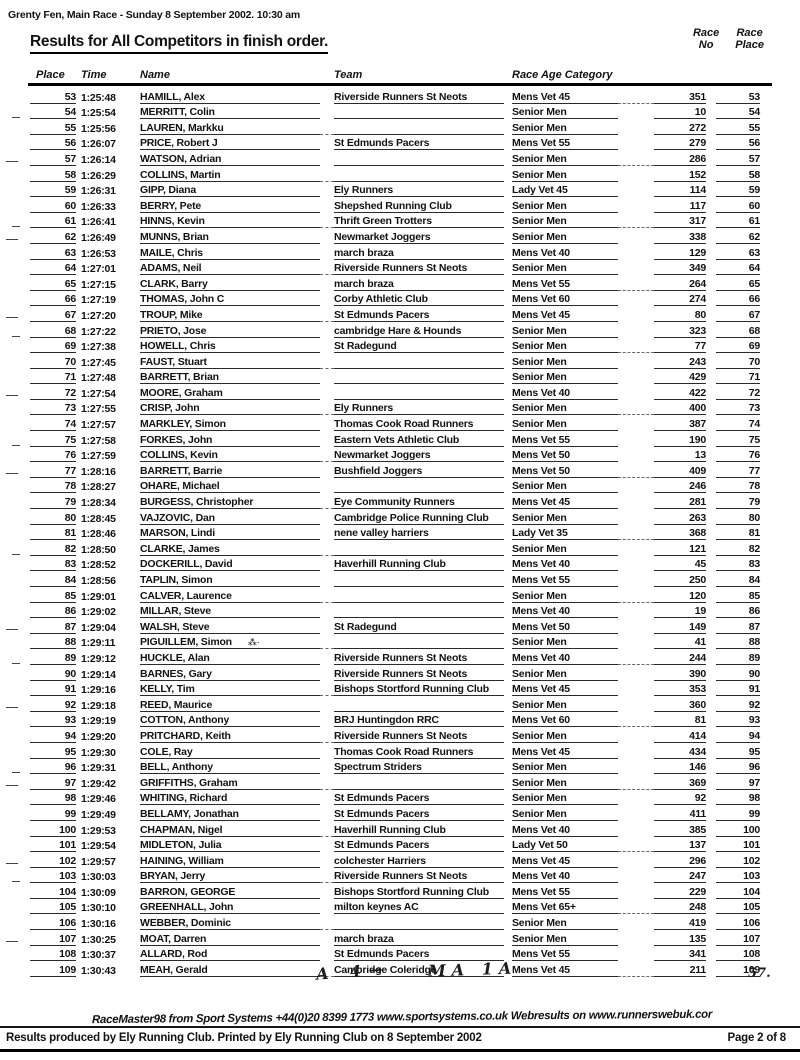  What do you see at coordinates (738, 331) in the screenshot?
I see `race-place-cell: 68` at bounding box center [738, 331].